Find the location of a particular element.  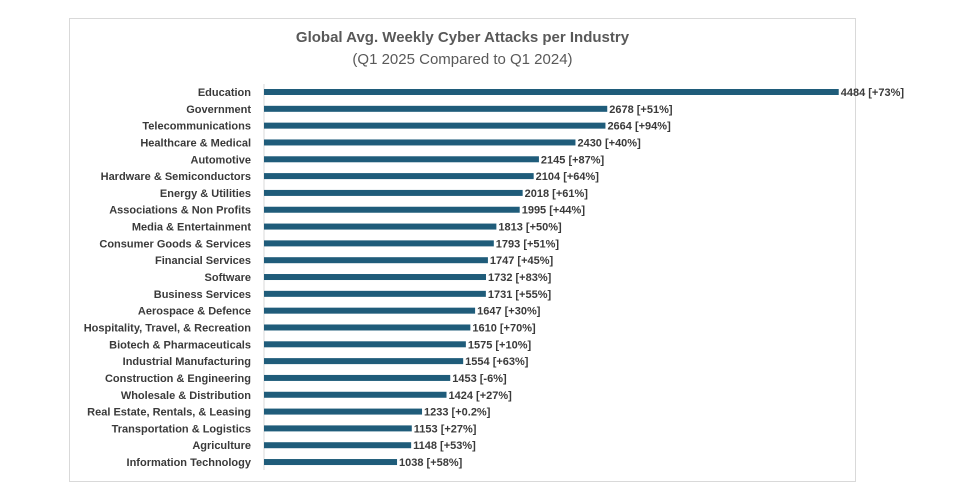

data-label: 1793 [+51%] is located at coordinates (528, 244).